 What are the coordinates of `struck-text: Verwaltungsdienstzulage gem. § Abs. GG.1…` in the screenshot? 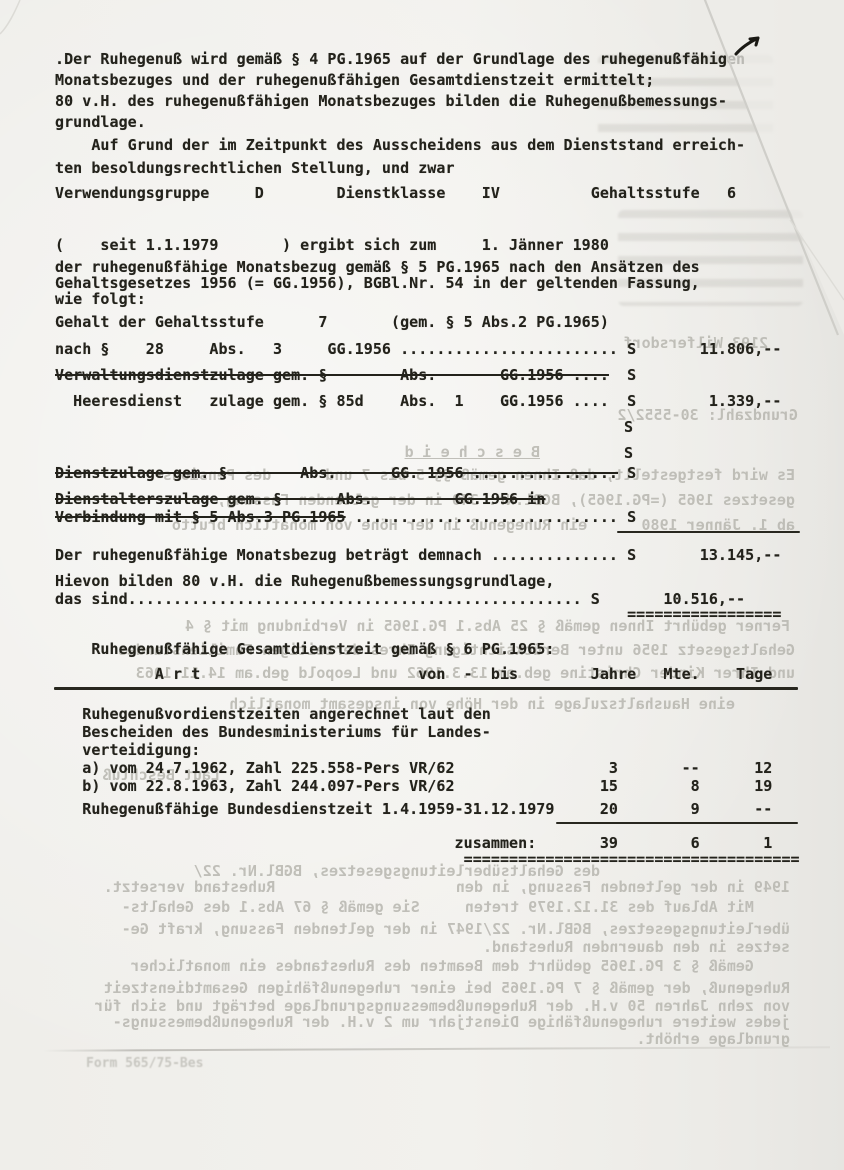 It's located at (332, 375).